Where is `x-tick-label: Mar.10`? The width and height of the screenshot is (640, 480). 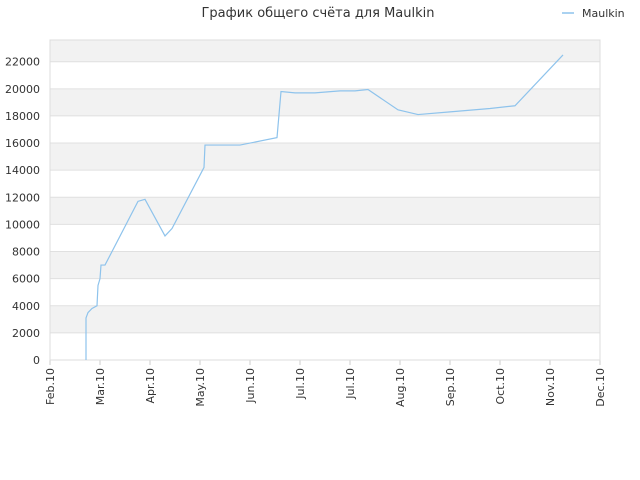 x-tick-label: Mar.10 is located at coordinates (100, 386).